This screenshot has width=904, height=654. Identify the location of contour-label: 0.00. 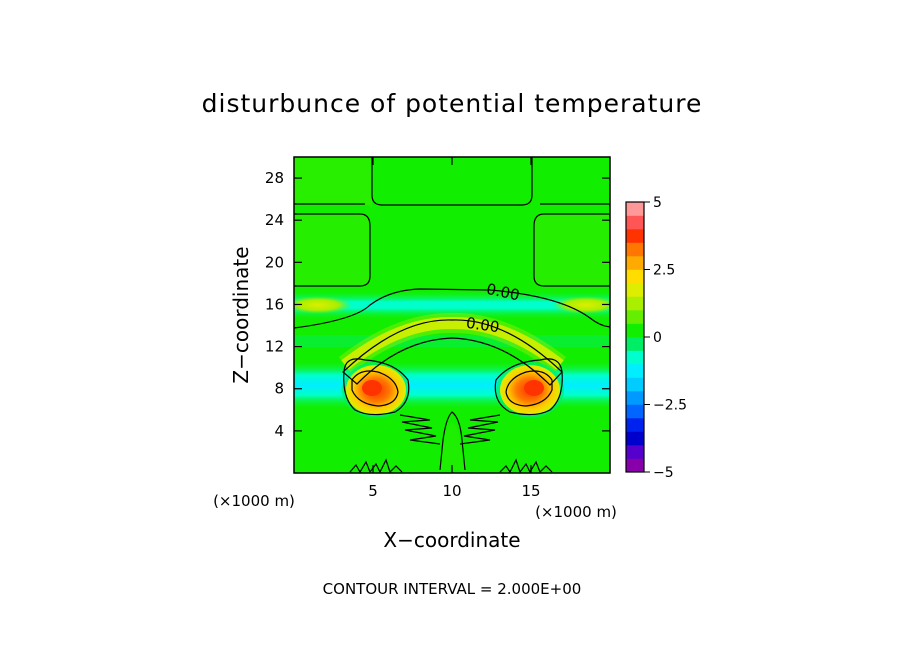
(483, 325).